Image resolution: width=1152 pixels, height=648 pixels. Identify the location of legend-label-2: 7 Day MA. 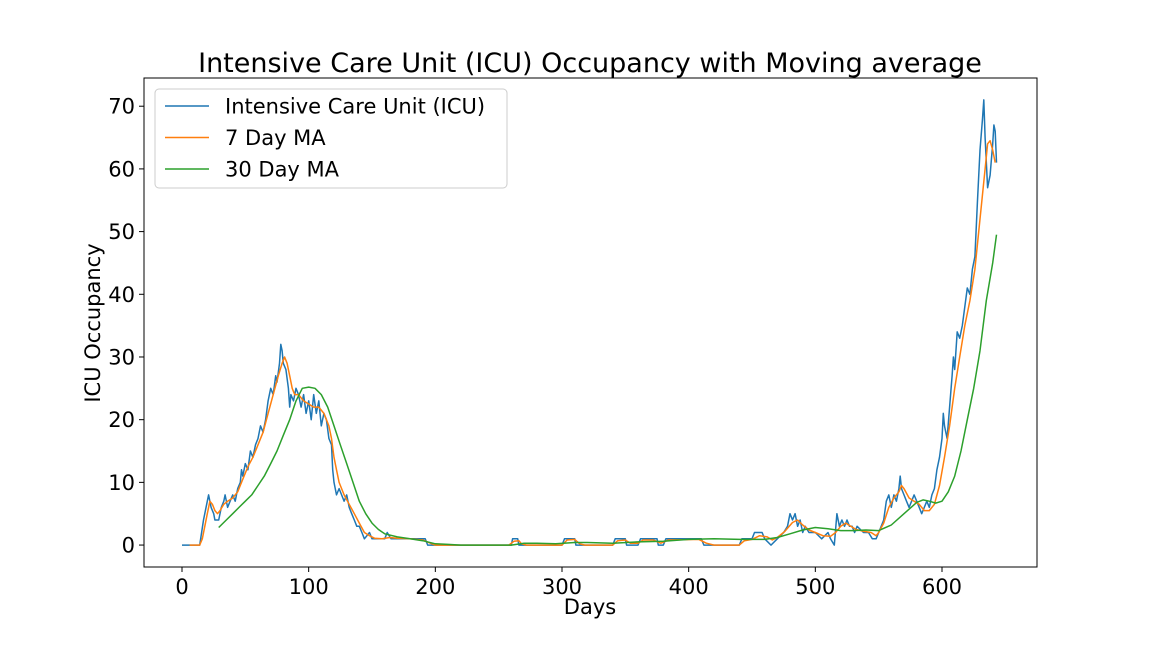
(275, 138).